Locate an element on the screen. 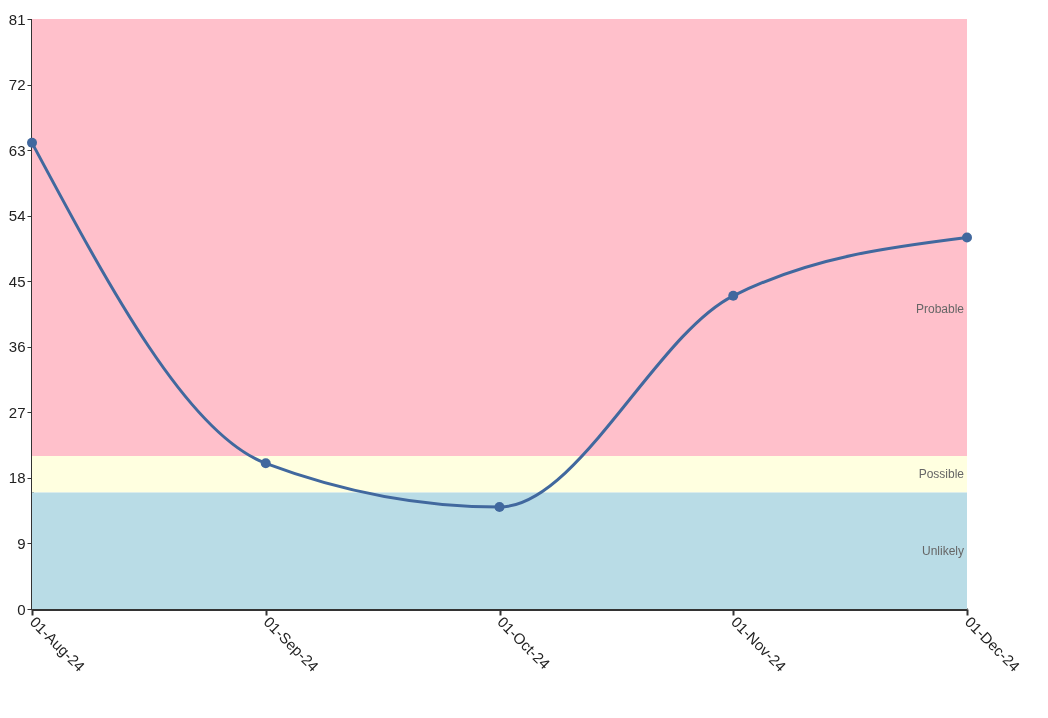 This screenshot has height=718, width=1048. y-tick-label: 72 is located at coordinates (17, 85).